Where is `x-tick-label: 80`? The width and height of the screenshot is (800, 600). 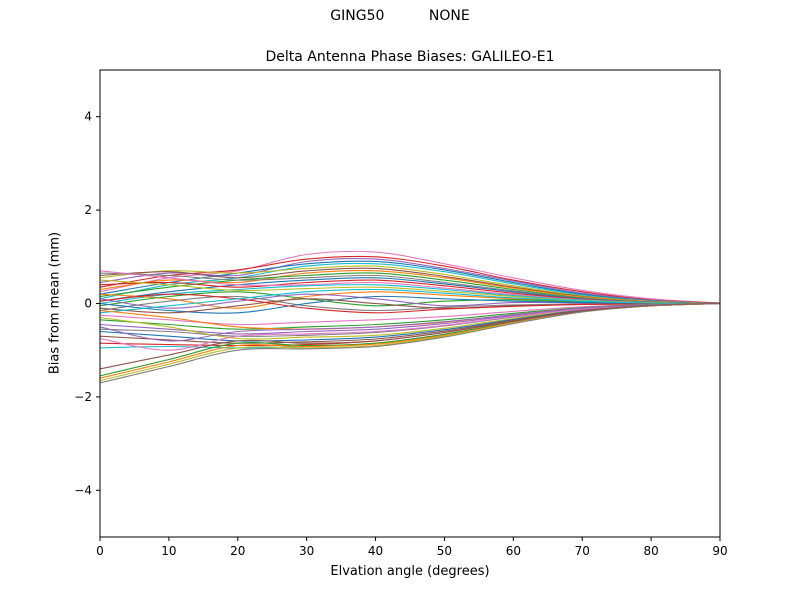 x-tick-label: 80 is located at coordinates (650, 551).